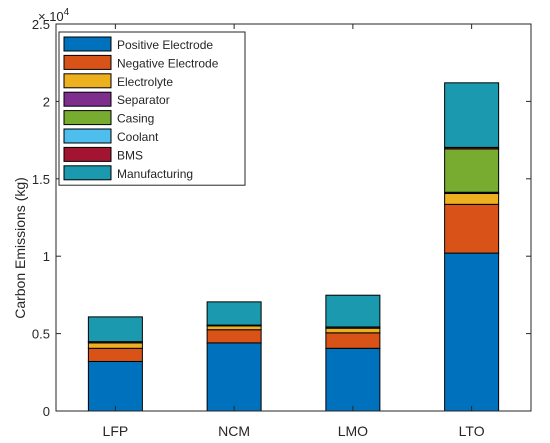 Image resolution: width=550 pixels, height=443 pixels. I want to click on y-tick-label: 0, so click(46, 411).